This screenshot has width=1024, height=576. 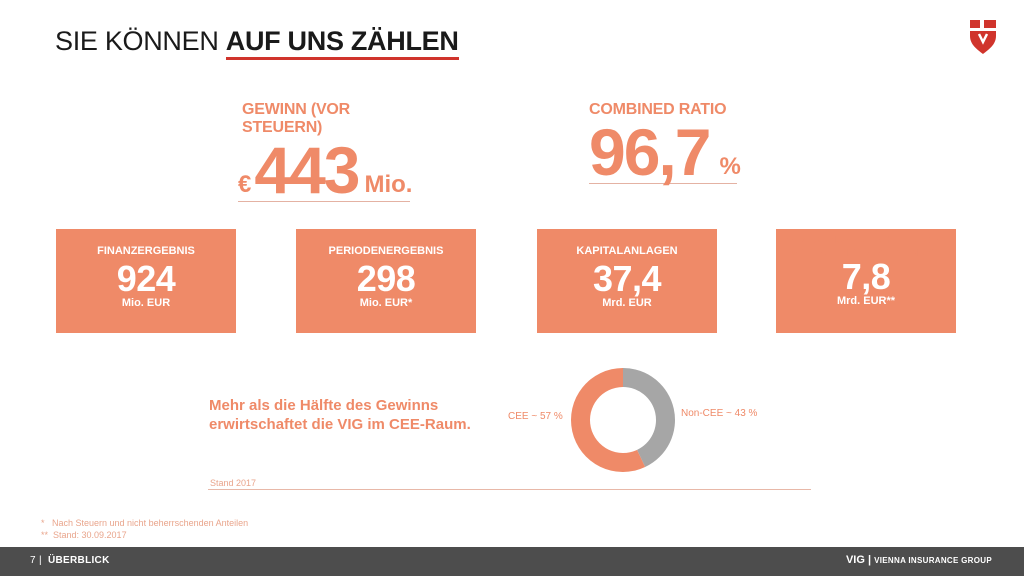 I want to click on cee-label: CEE ~ 57 %, so click(x=535, y=416).